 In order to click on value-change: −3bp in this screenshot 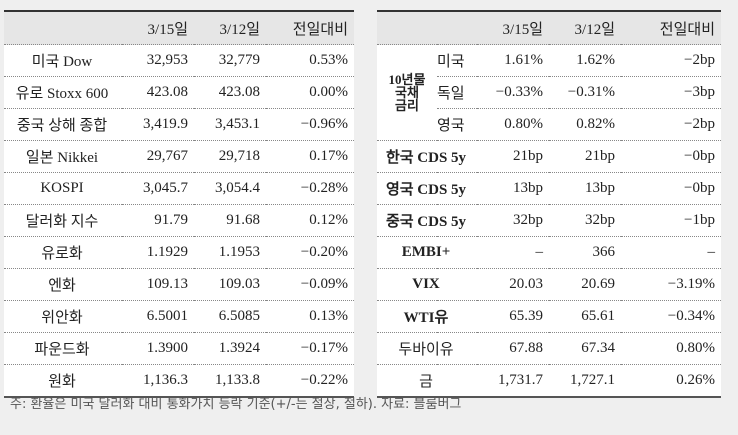, I will do `click(671, 92)`.